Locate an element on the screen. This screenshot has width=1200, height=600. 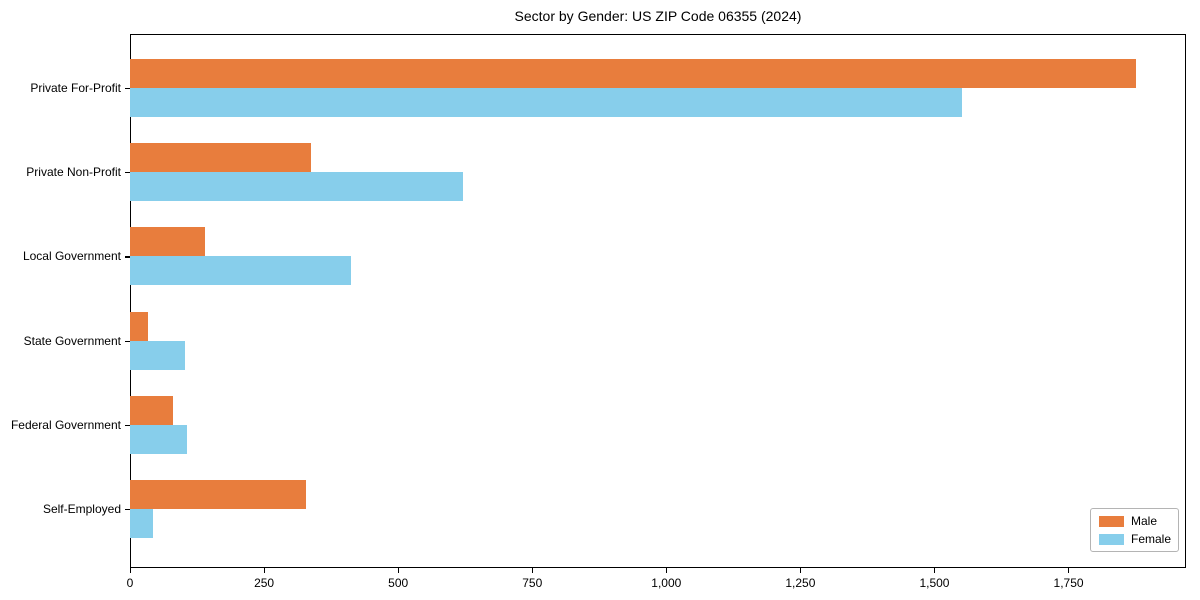
y-tick-label-local-government: Local Government is located at coordinates (71, 256).